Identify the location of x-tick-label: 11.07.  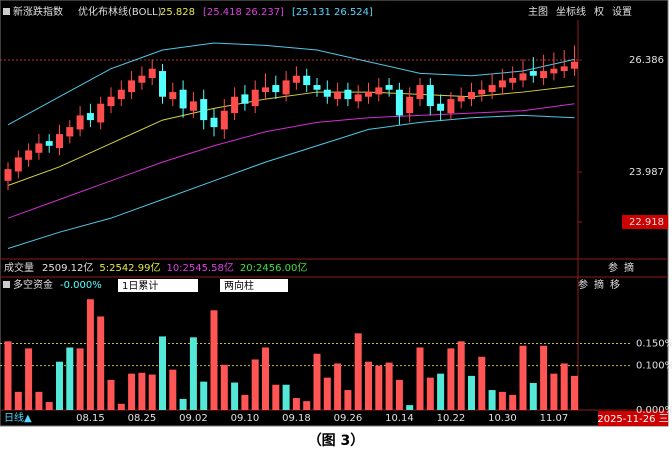
(554, 418).